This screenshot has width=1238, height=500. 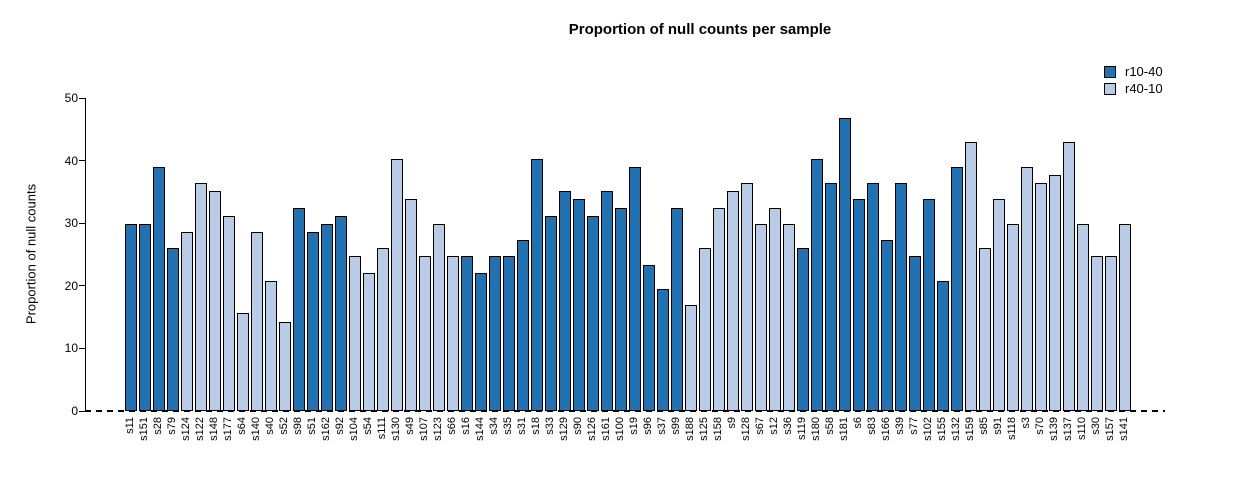 What do you see at coordinates (480, 429) in the screenshot?
I see `x-tick-label: s144` at bounding box center [480, 429].